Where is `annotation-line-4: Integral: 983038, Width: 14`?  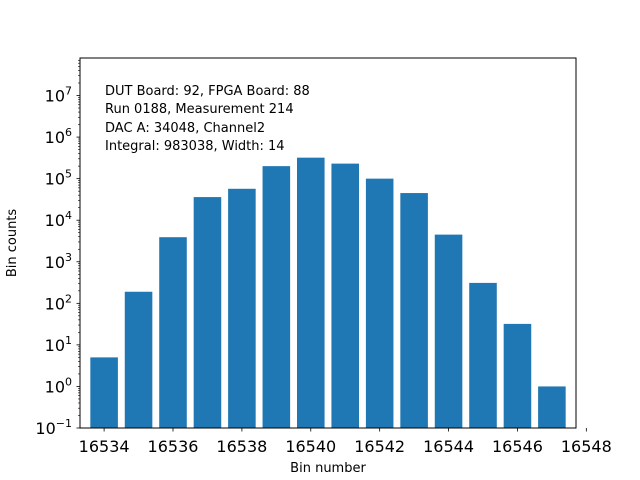
annotation-line-4: Integral: 983038, Width: 14 is located at coordinates (195, 146).